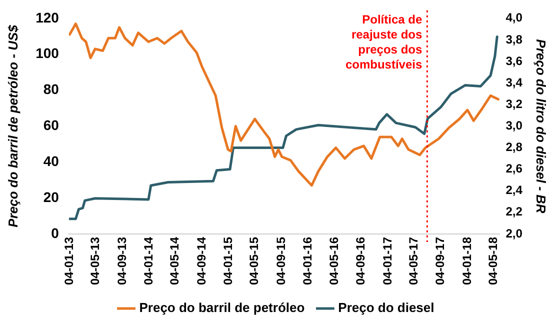 This screenshot has width=556, height=325. I want to click on x-tick-label: 04-09-17, so click(440, 261).